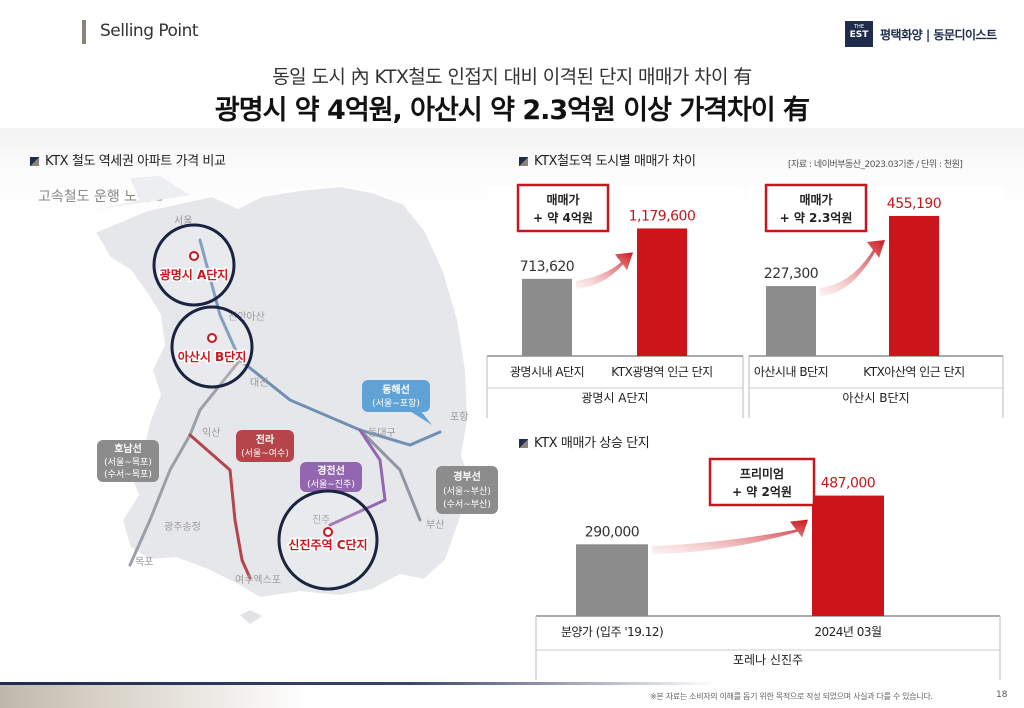 This screenshot has height=708, width=1024. I want to click on route-desc: (서울~여수), so click(265, 453).